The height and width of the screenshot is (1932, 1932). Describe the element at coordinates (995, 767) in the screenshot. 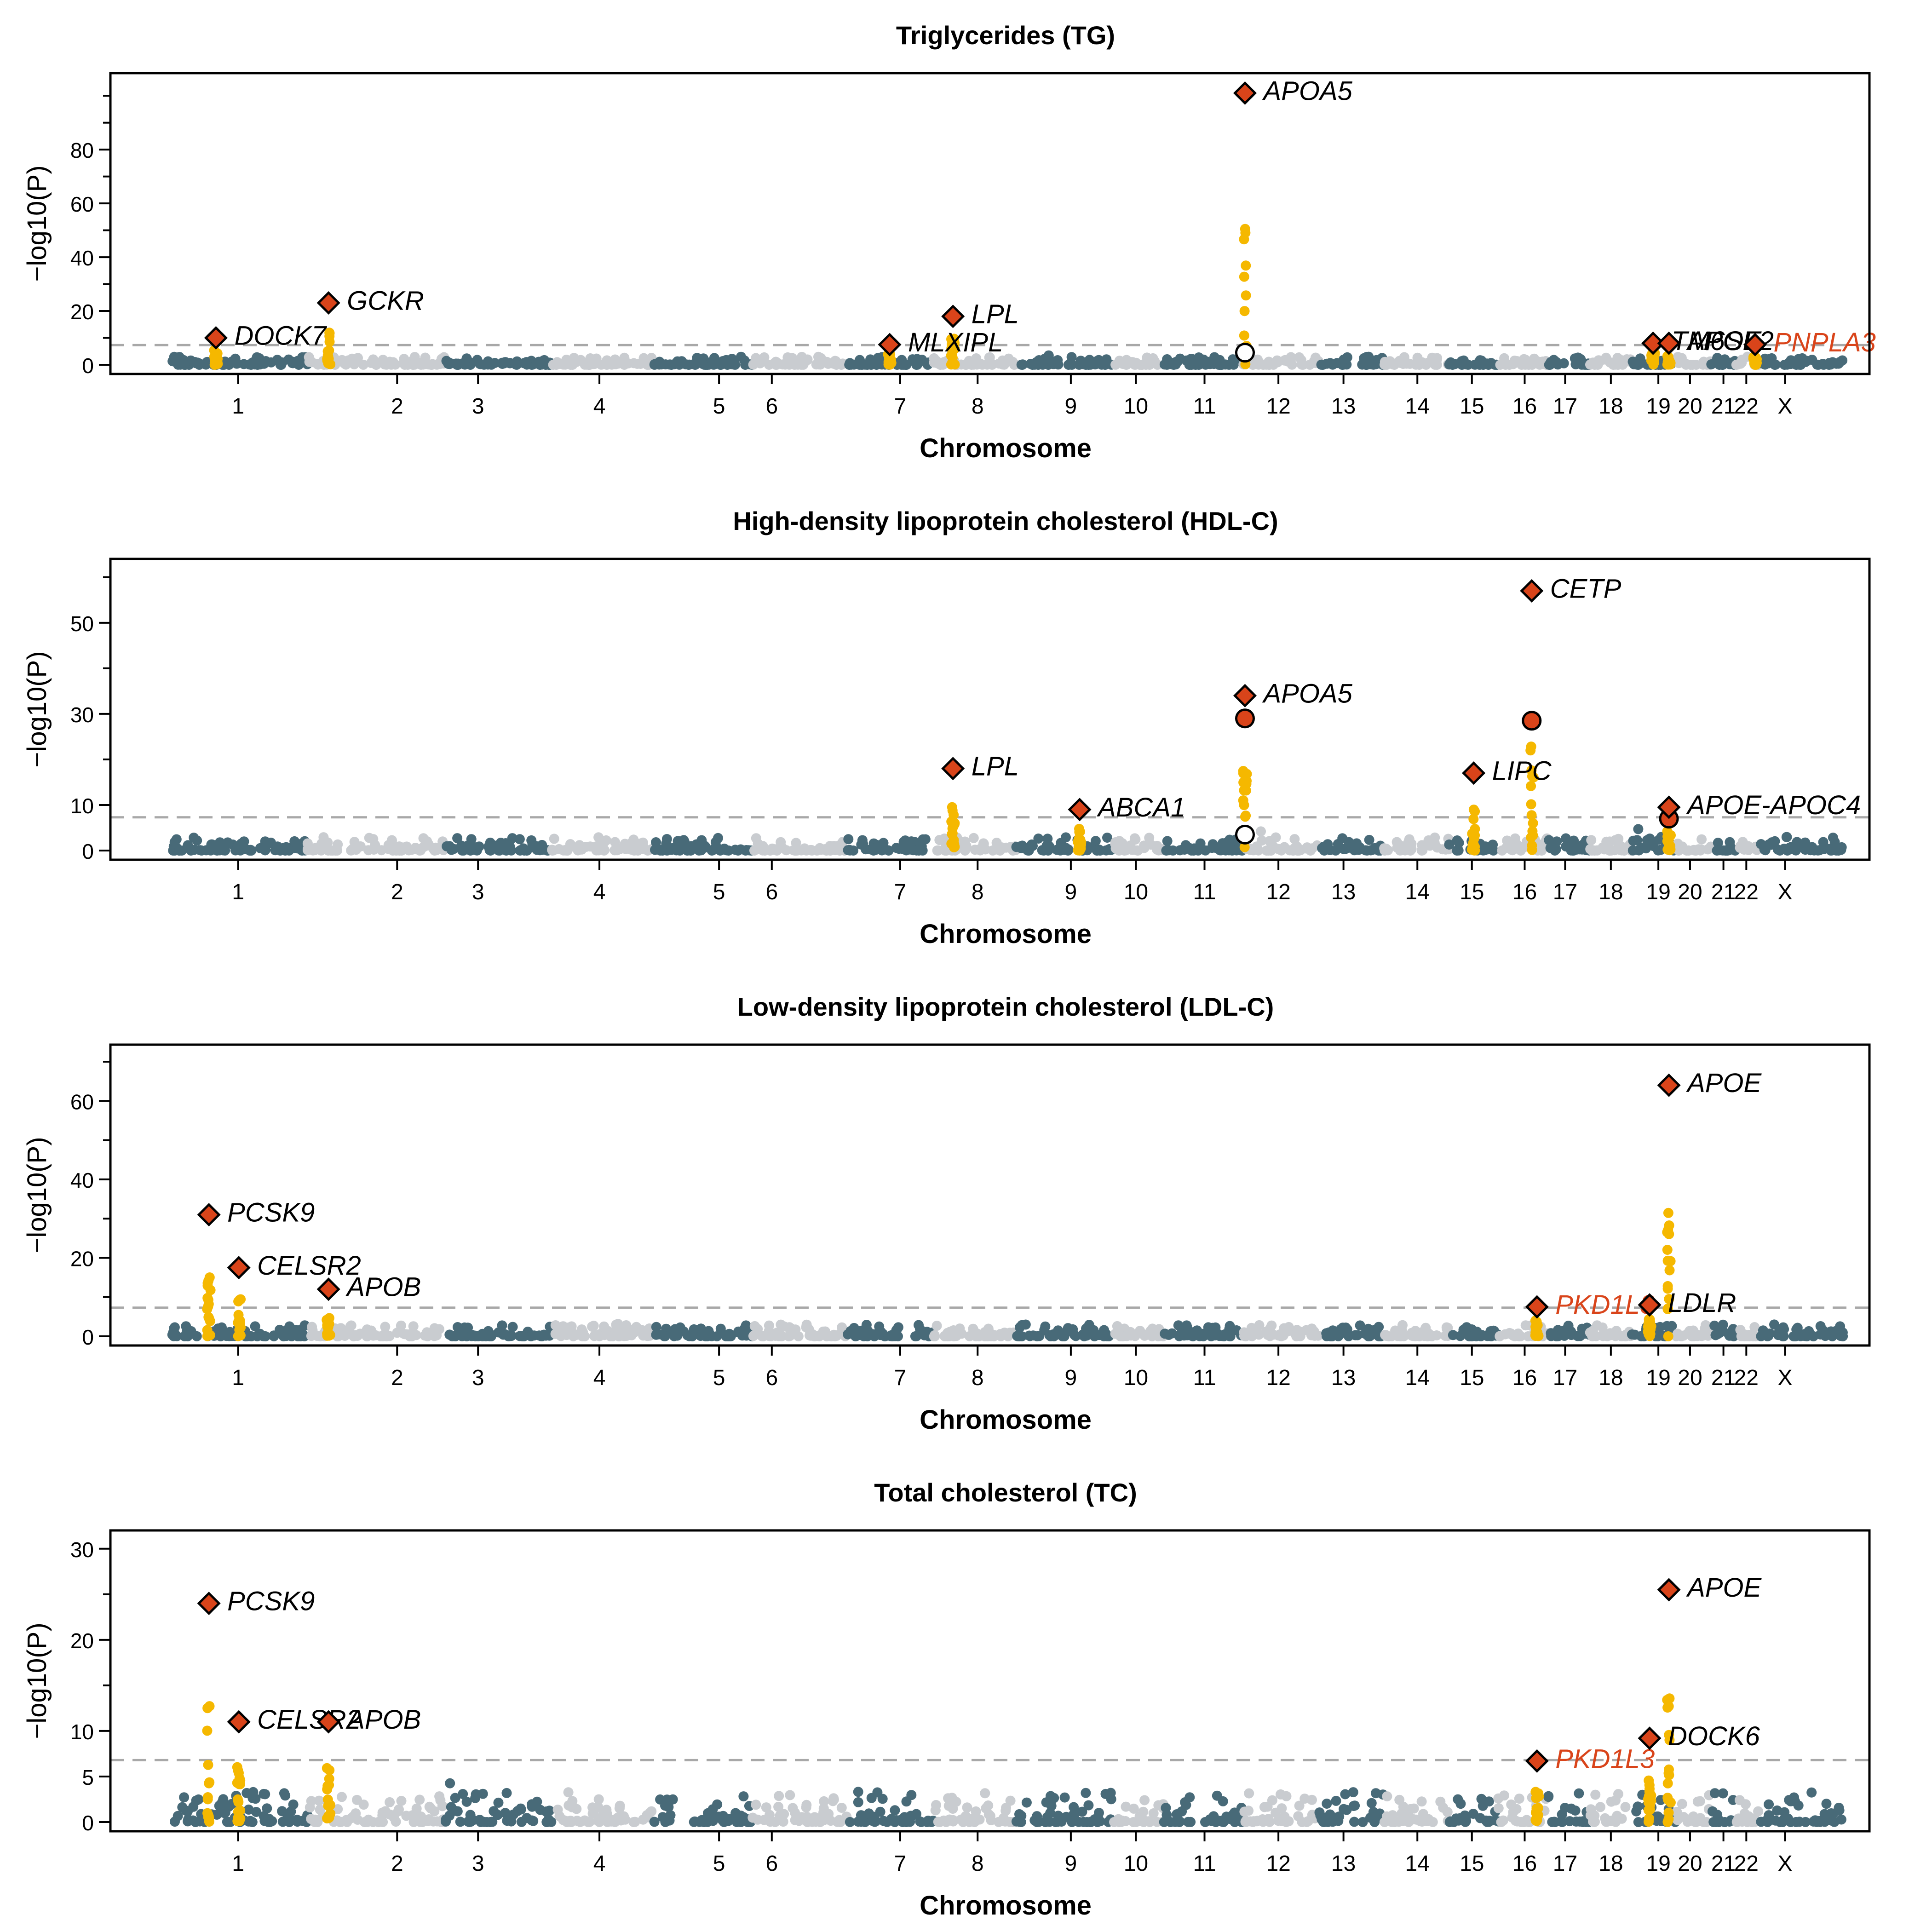

I see `gene-label: LPL` at that location.